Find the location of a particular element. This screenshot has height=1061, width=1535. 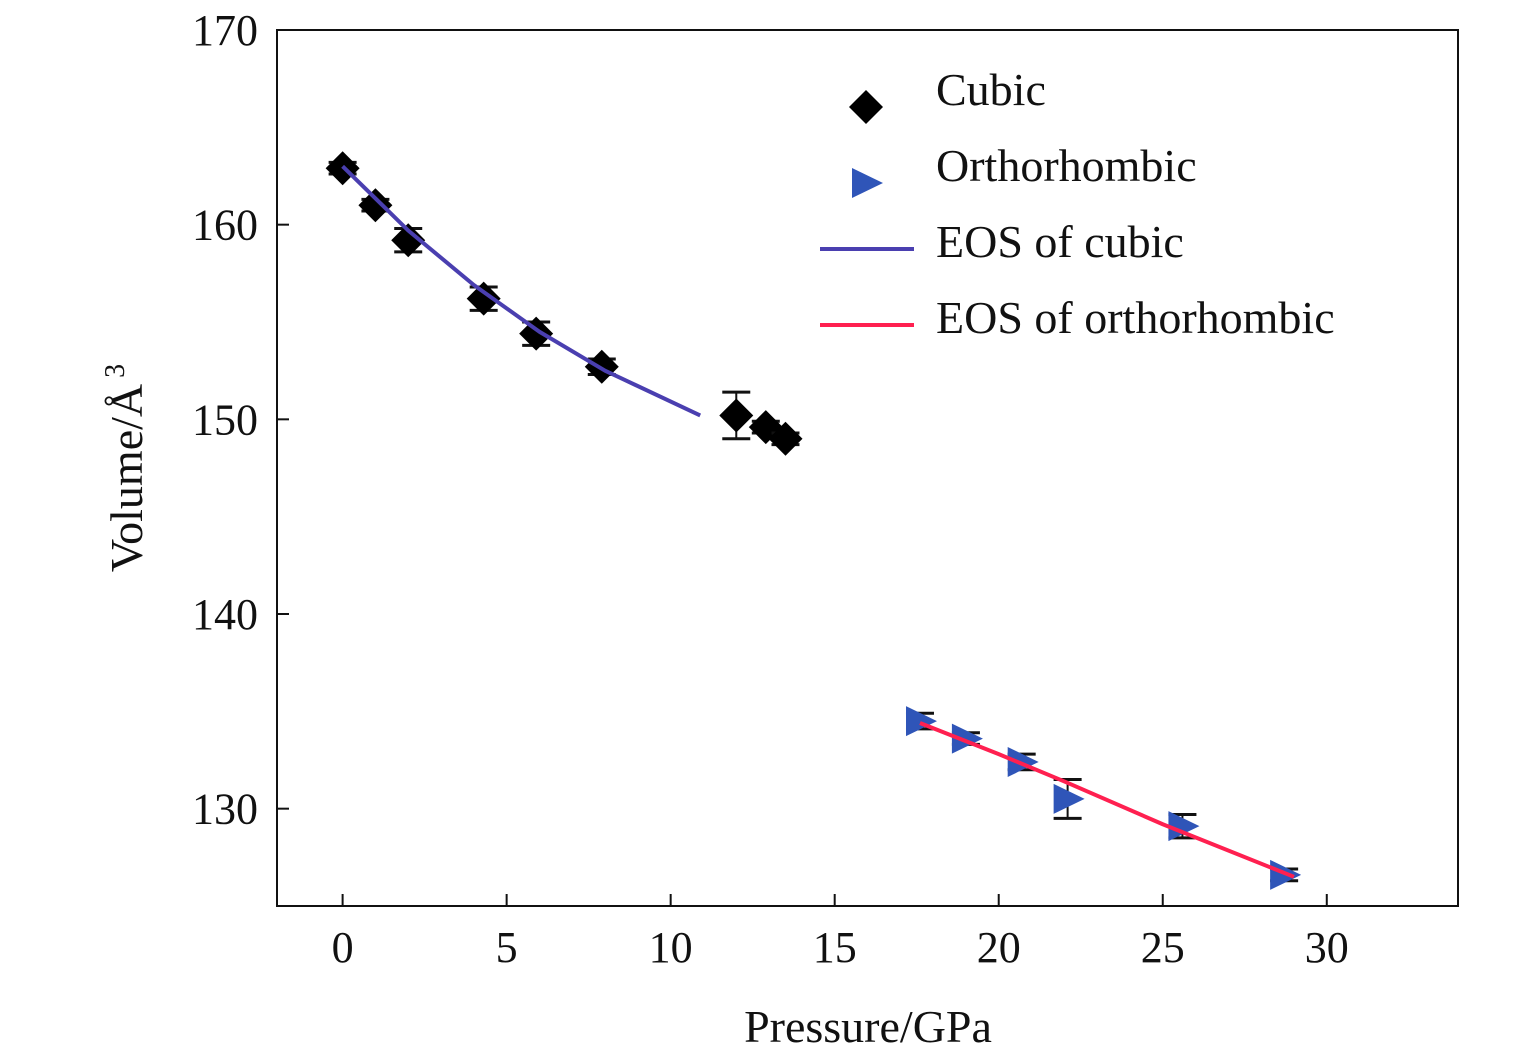

x-tick-label: 10 is located at coordinates (671, 947).